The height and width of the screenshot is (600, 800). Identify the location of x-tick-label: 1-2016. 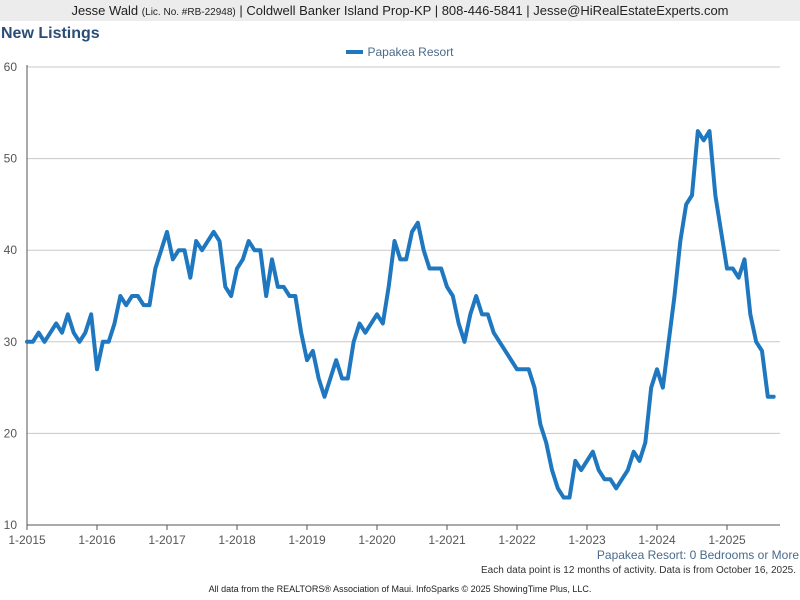
(97, 540).